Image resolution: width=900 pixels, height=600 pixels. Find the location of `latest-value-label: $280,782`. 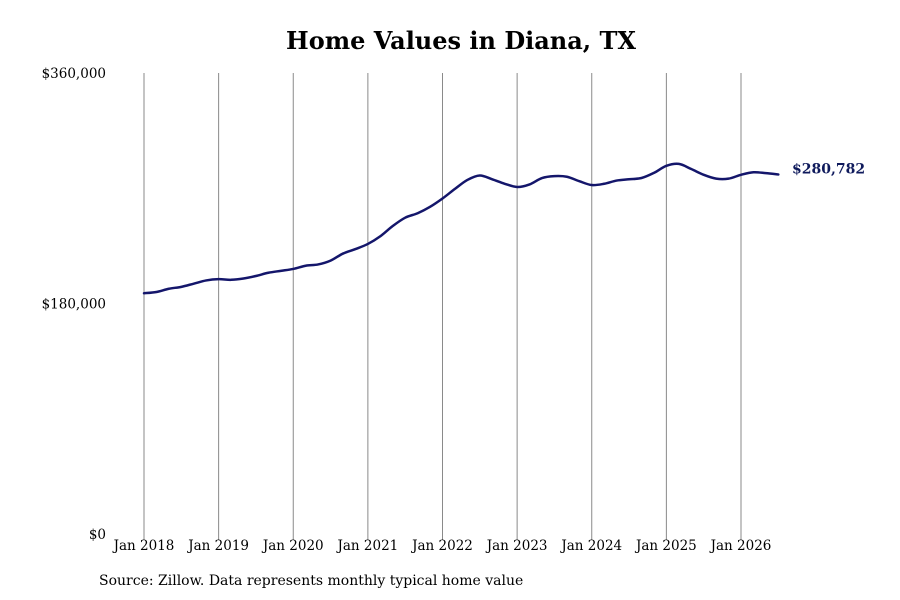

latest-value-label: $280,782 is located at coordinates (828, 169).